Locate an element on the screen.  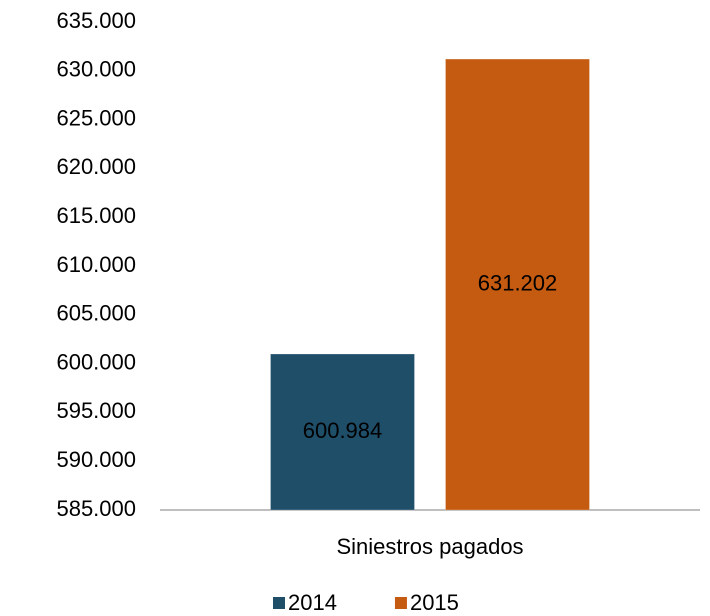
y-tick-label: 605.000 is located at coordinates (96, 313).